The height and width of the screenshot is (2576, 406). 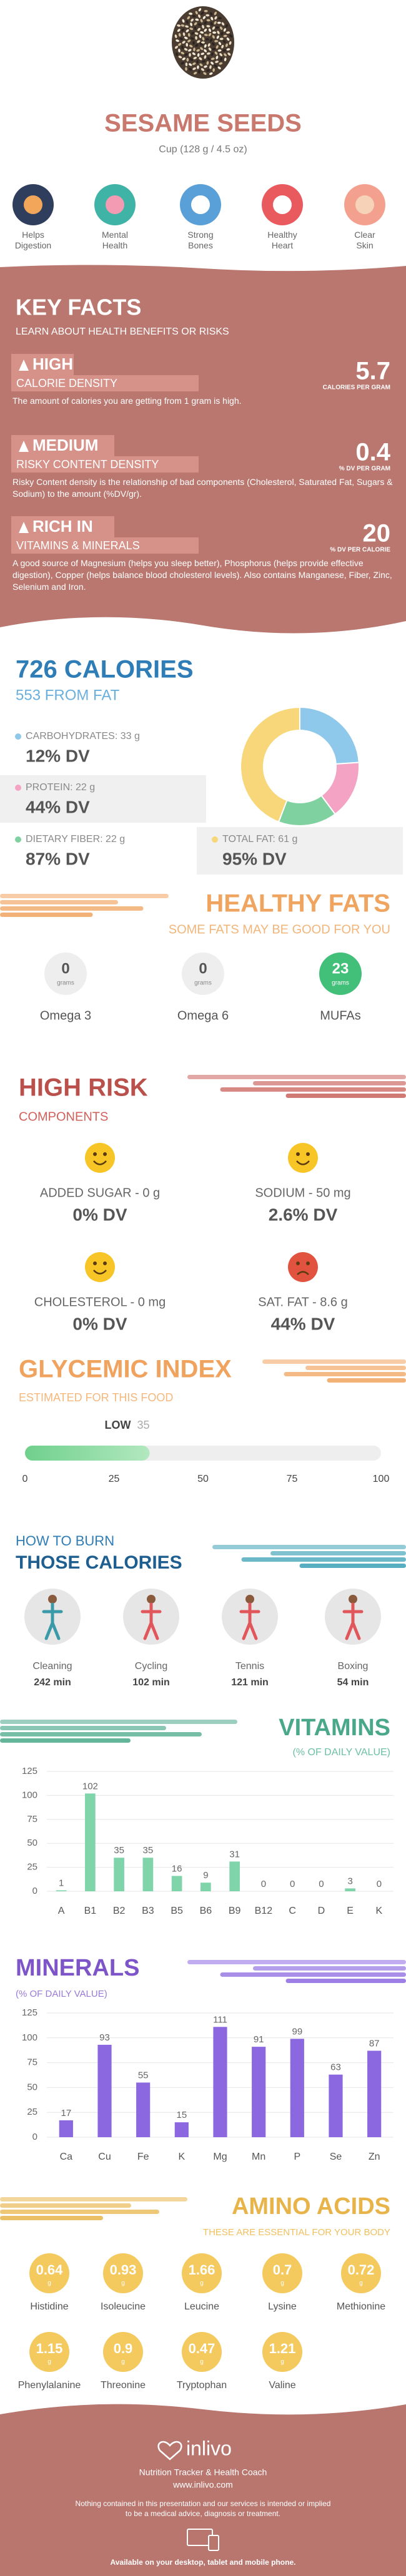 What do you see at coordinates (33, 204) in the screenshot?
I see `benefit-icon-detail` at bounding box center [33, 204].